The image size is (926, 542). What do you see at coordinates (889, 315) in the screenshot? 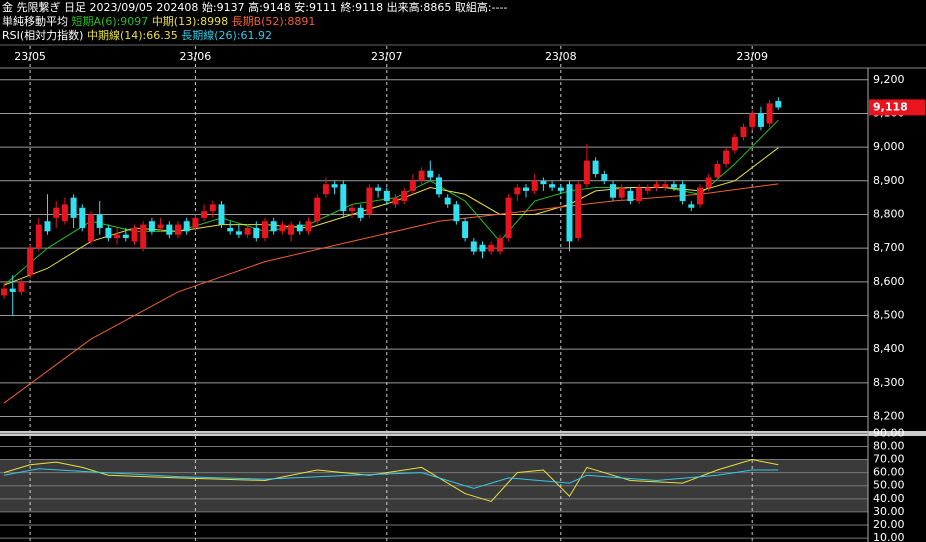
I see `y-tick-label: 8,500` at bounding box center [889, 315].